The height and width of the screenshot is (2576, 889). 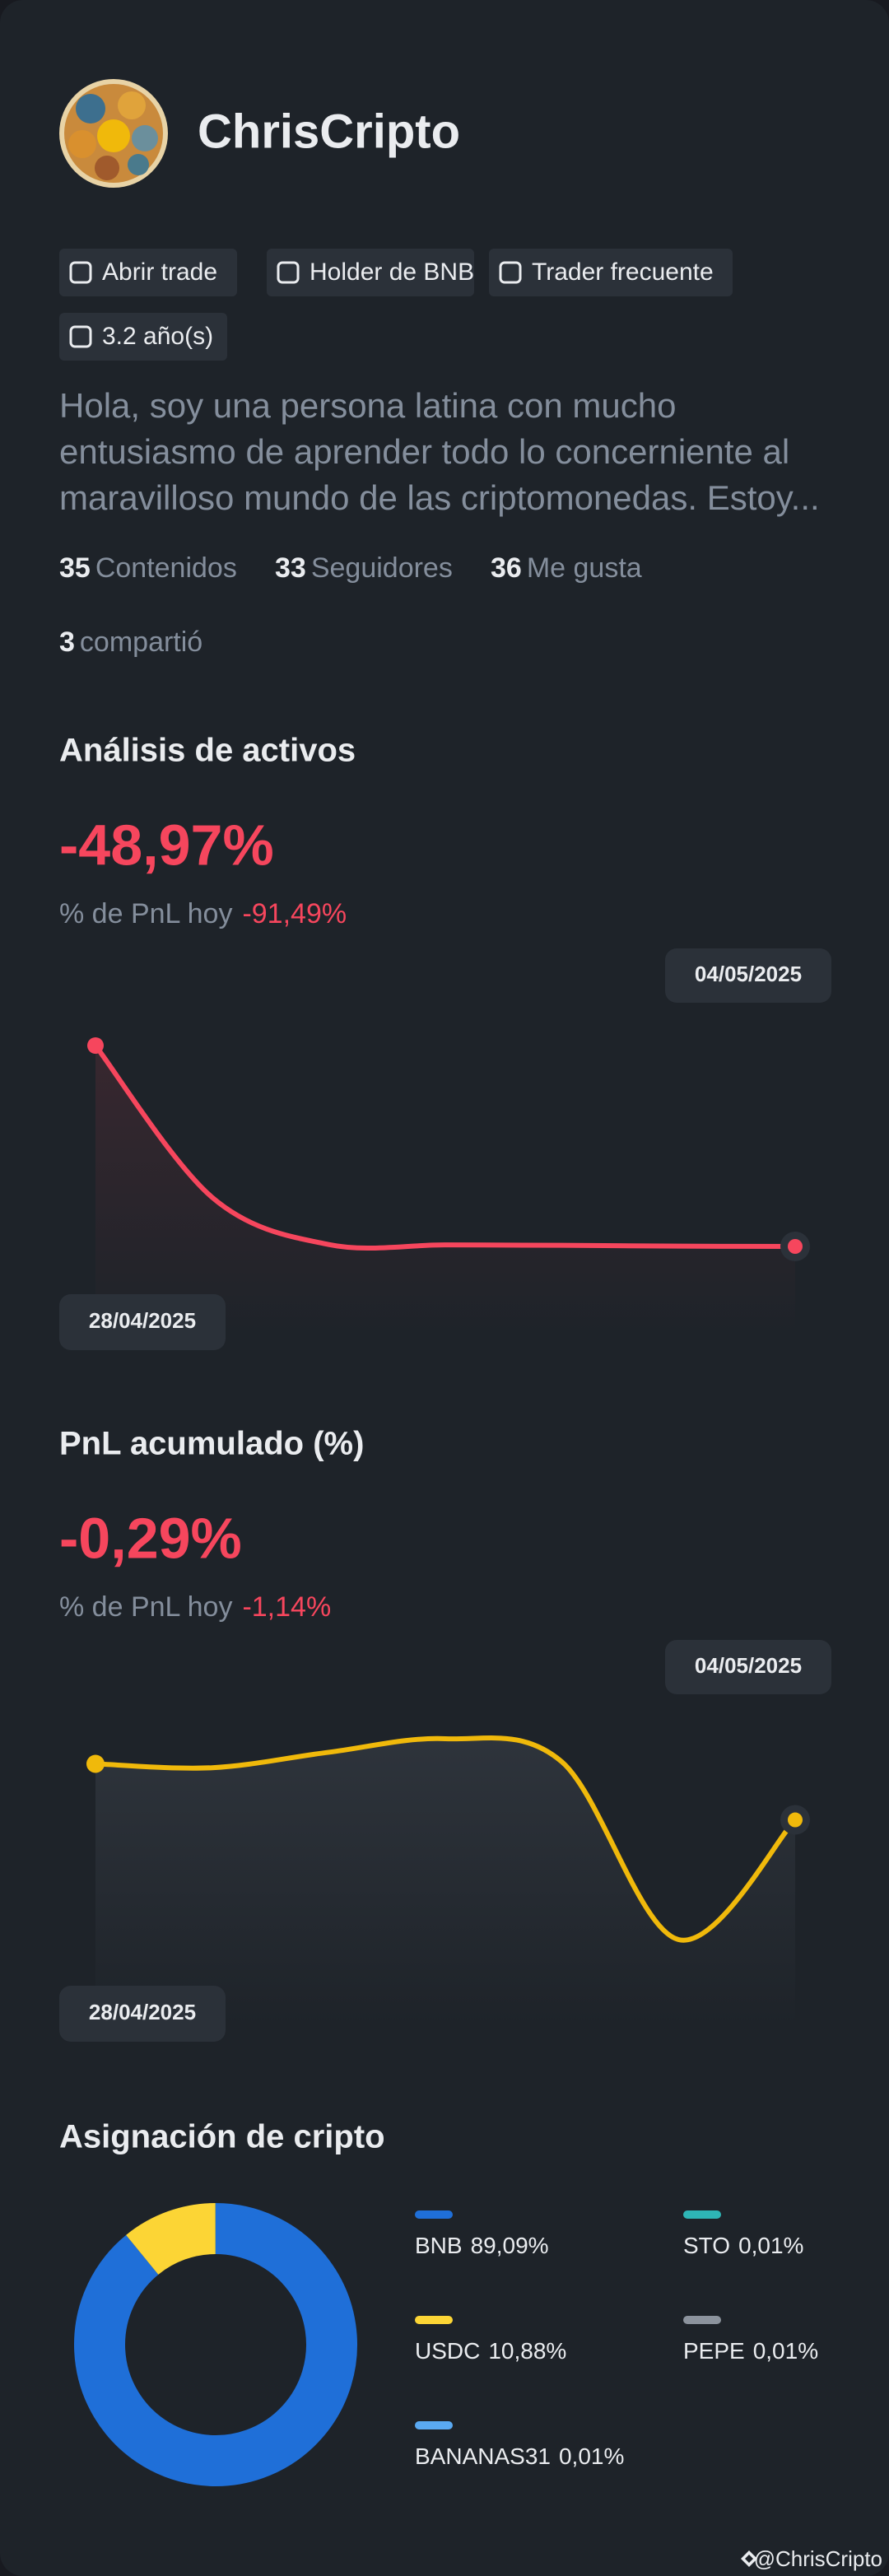 I want to click on stat-label: Seguidores, so click(x=382, y=568).